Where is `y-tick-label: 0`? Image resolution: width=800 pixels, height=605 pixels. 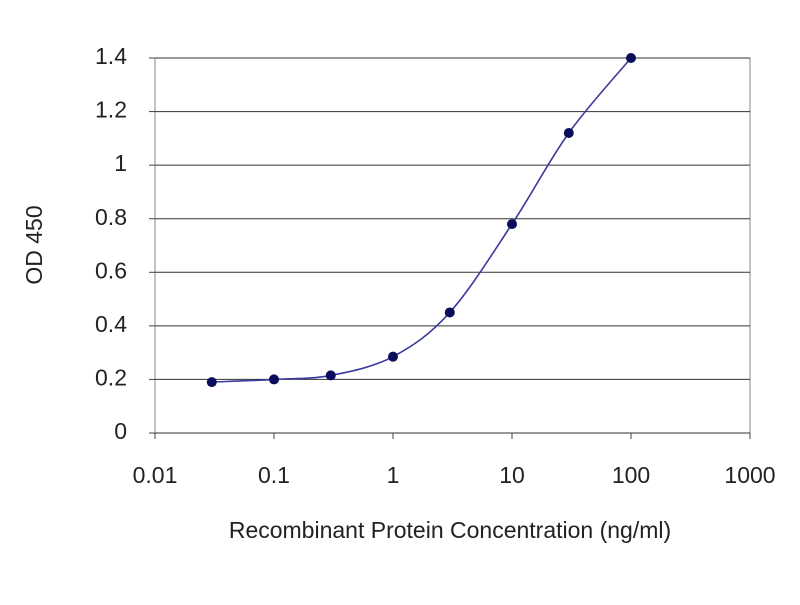
y-tick-label: 0 is located at coordinates (120, 431).